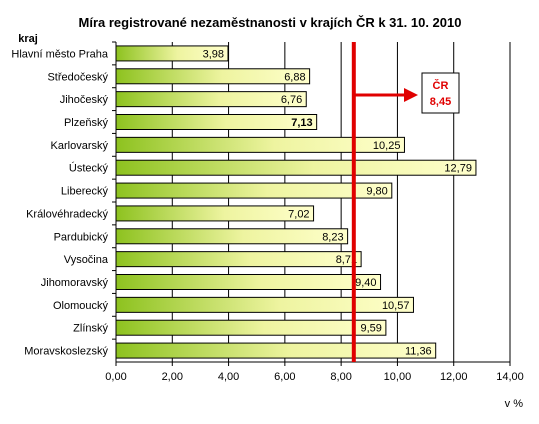 This screenshot has width=539, height=424. I want to click on x-tick-label: 6,00, so click(284, 377).